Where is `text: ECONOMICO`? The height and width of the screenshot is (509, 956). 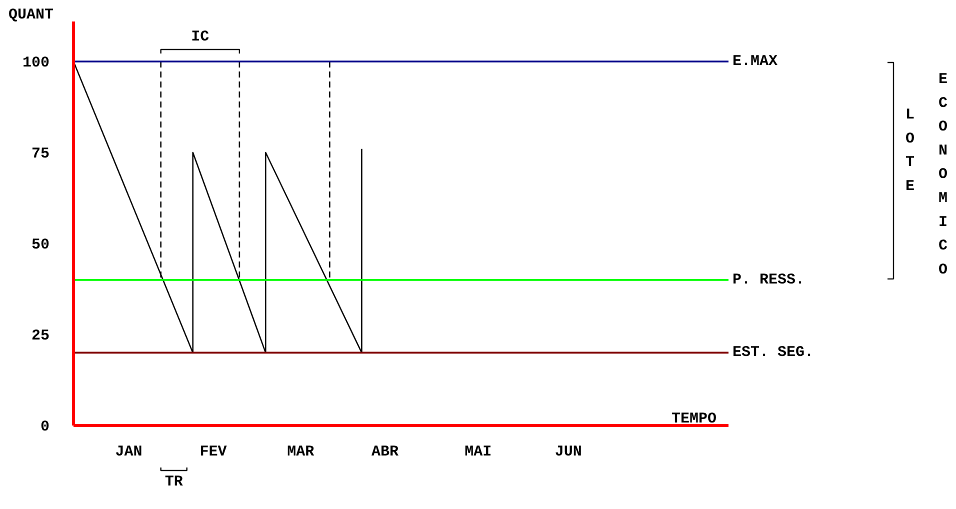 text: ECONOMICO is located at coordinates (943, 174).